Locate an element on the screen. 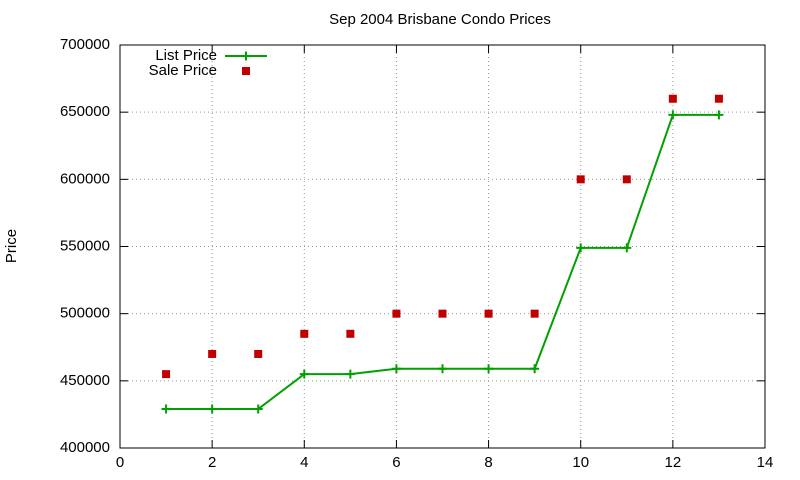  y-tick-label: 450000 is located at coordinates (85, 380).